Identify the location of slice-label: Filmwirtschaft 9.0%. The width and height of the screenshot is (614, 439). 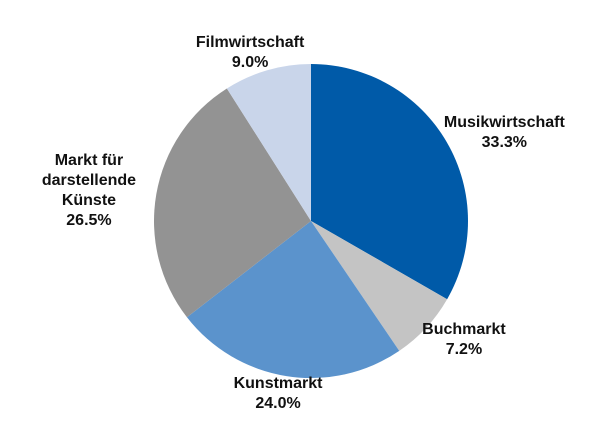
(250, 53).